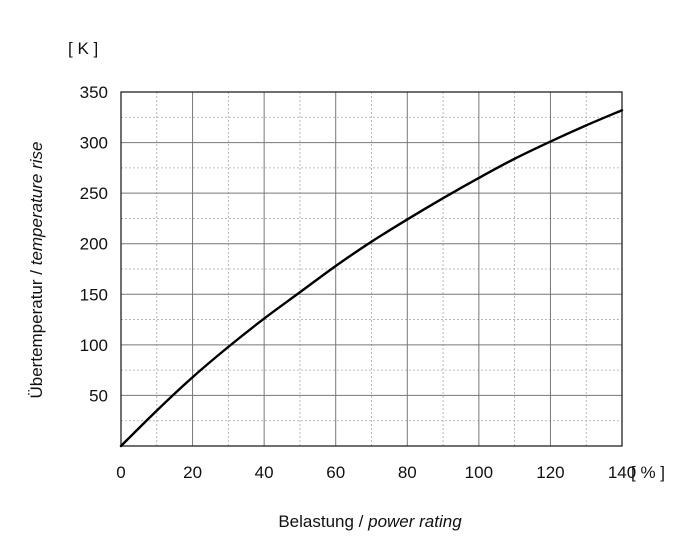 The height and width of the screenshot is (536, 700). What do you see at coordinates (335, 472) in the screenshot?
I see `x-tick-label: 60` at bounding box center [335, 472].